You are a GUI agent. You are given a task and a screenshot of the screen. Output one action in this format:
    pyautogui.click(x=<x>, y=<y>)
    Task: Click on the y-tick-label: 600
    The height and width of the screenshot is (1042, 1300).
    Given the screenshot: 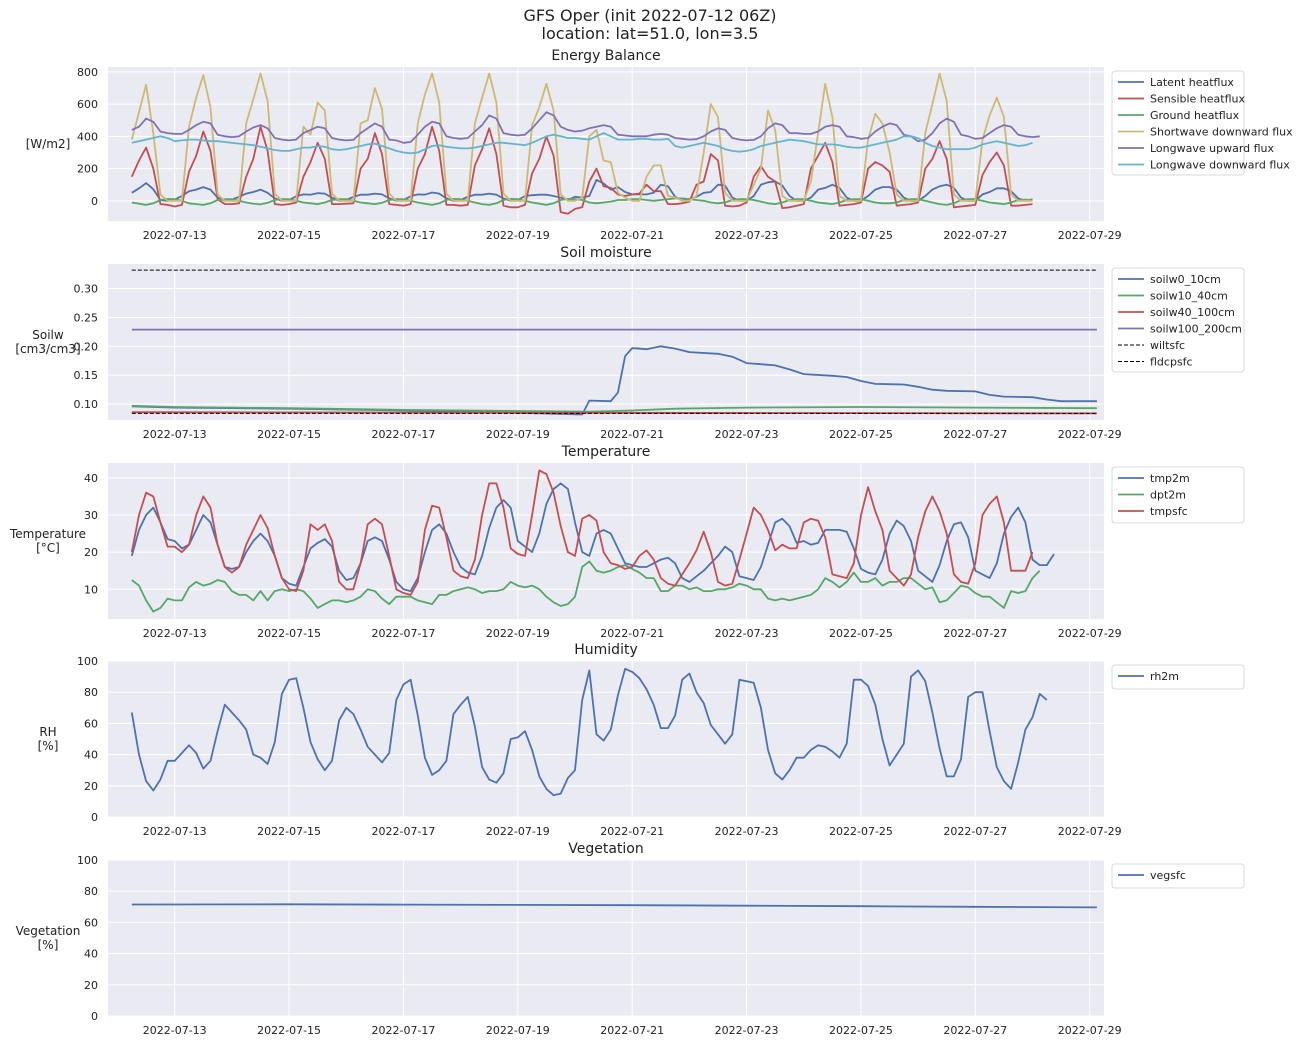 What is the action you would take?
    pyautogui.click(x=87, y=104)
    